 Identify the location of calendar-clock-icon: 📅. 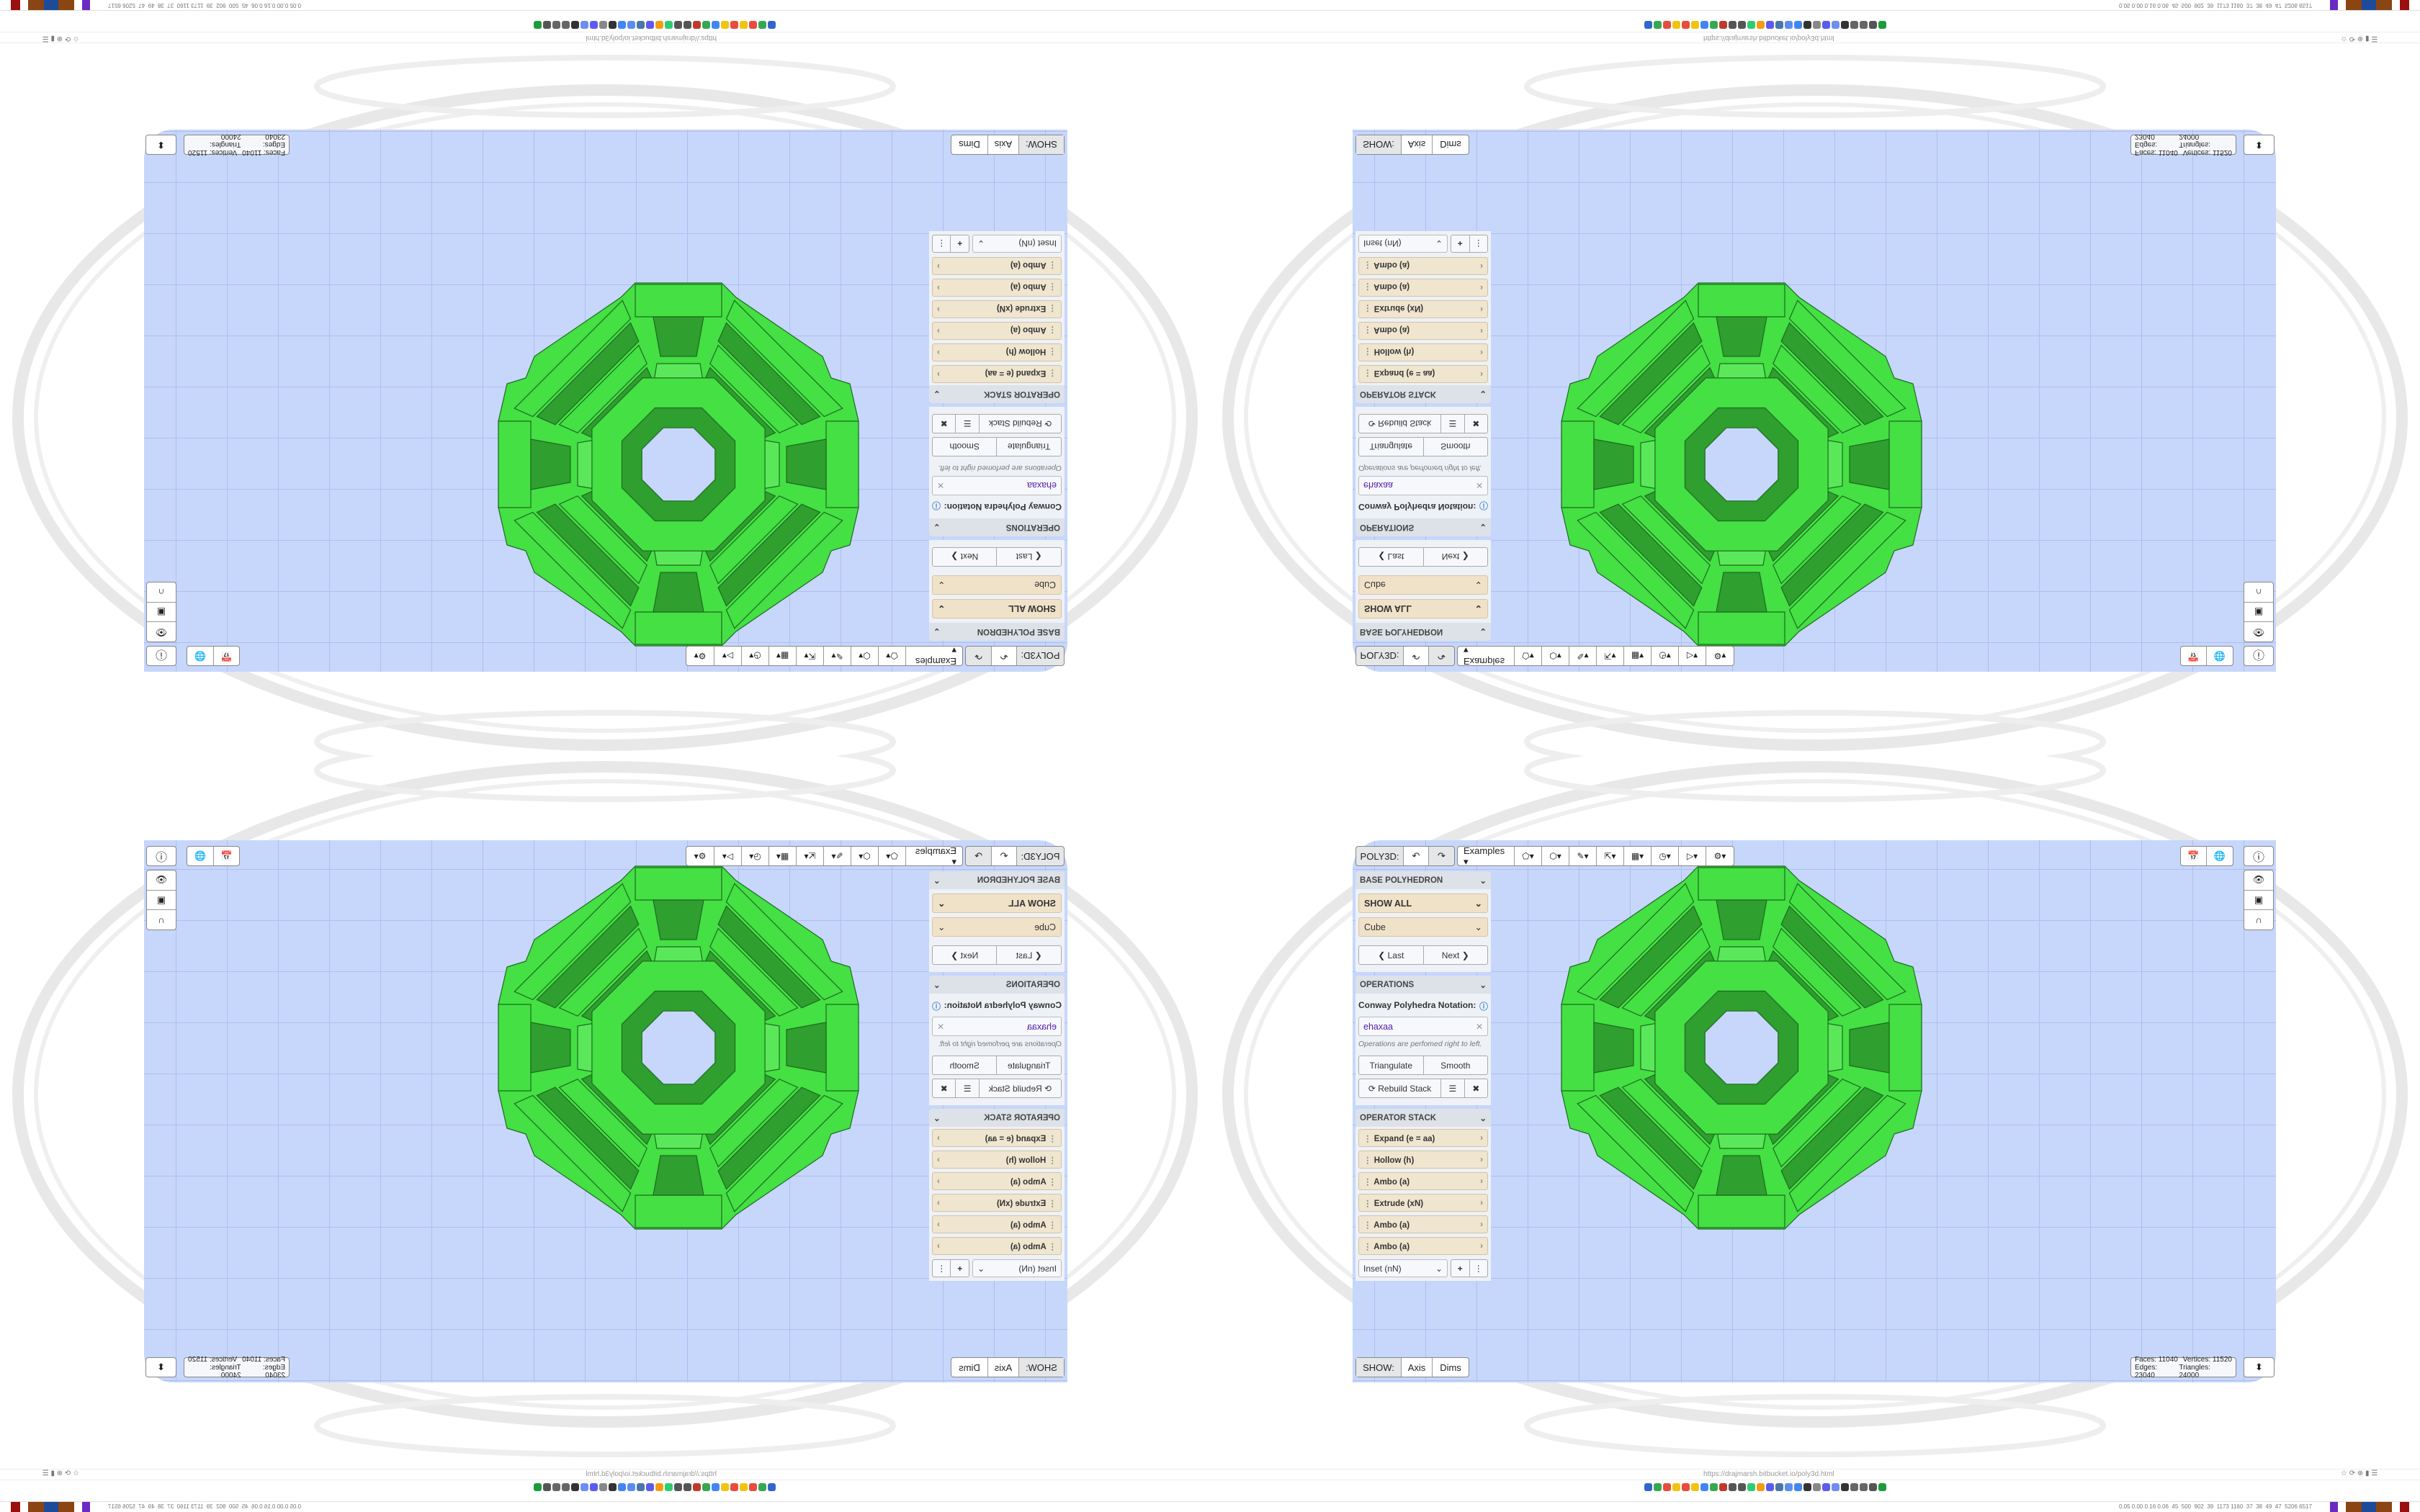
(2194, 856).